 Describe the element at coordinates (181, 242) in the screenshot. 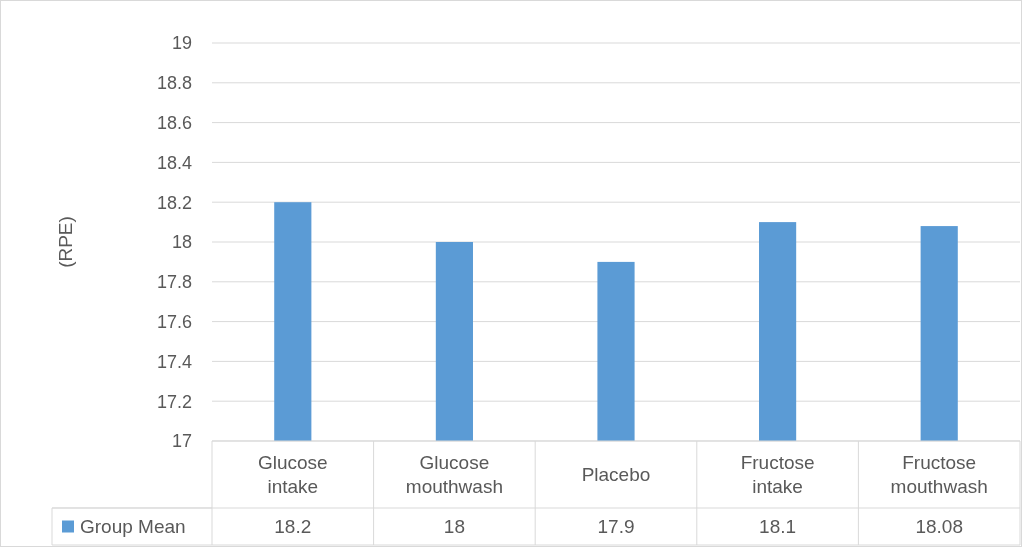

I see `y-tick-label: 18` at that location.